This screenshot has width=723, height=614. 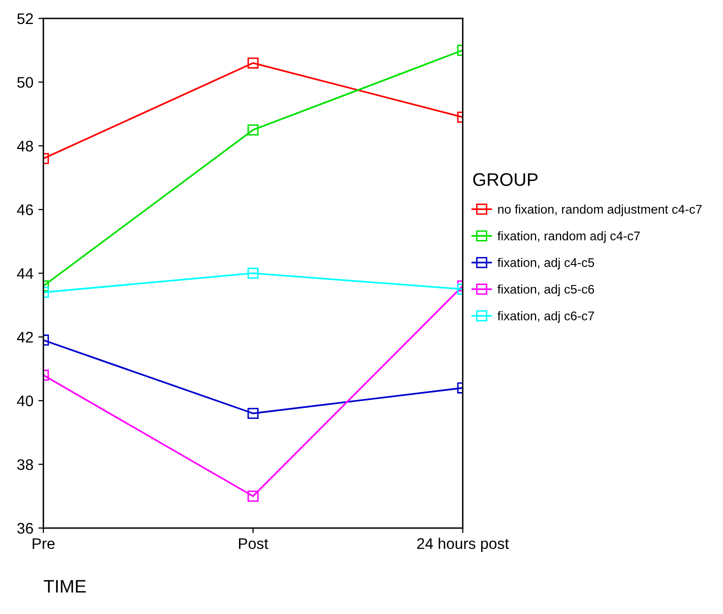 What do you see at coordinates (545, 290) in the screenshot?
I see `legend-label: fixation, adj c5-c6` at bounding box center [545, 290].